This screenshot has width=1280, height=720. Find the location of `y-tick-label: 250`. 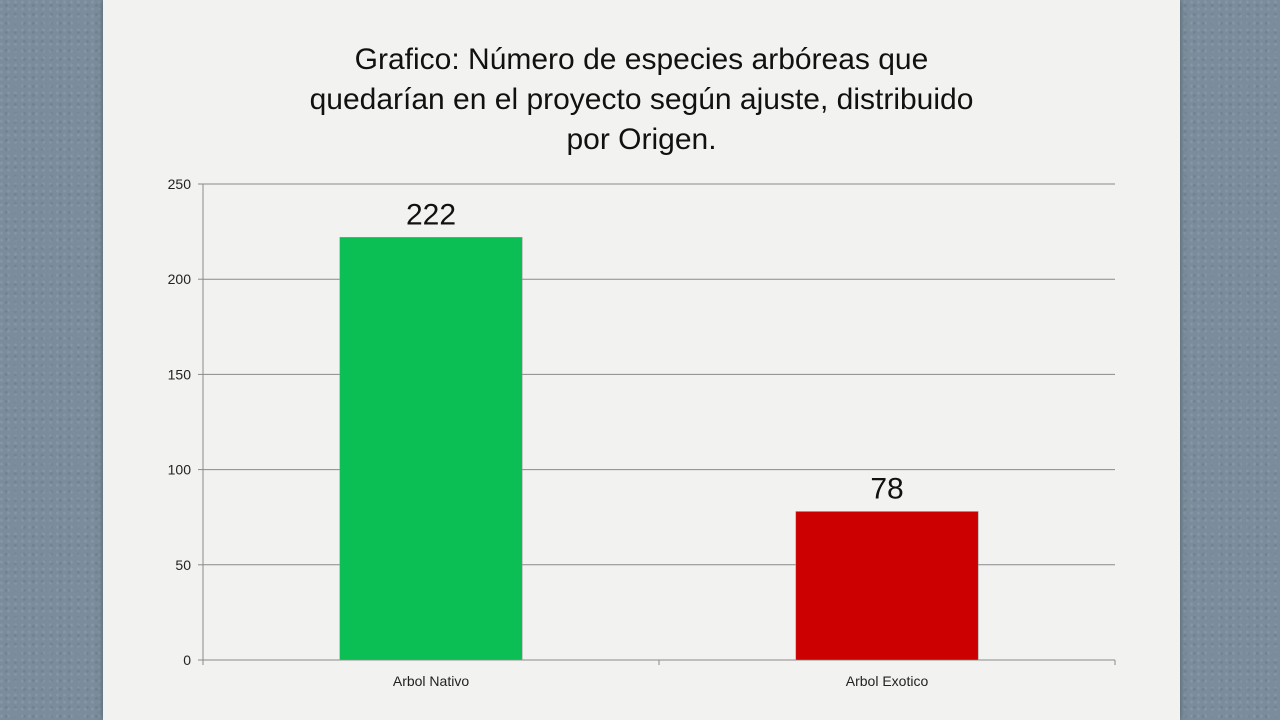

y-tick-label: 250 is located at coordinates (180, 184).